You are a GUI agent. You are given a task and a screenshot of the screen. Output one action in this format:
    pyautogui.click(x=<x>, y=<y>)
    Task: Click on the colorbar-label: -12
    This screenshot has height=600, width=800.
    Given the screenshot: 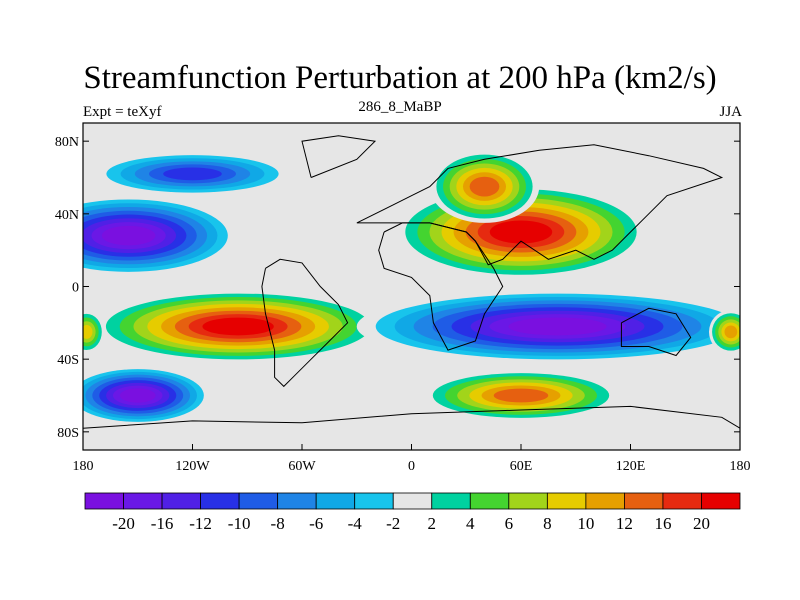 What is the action you would take?
    pyautogui.click(x=200, y=523)
    